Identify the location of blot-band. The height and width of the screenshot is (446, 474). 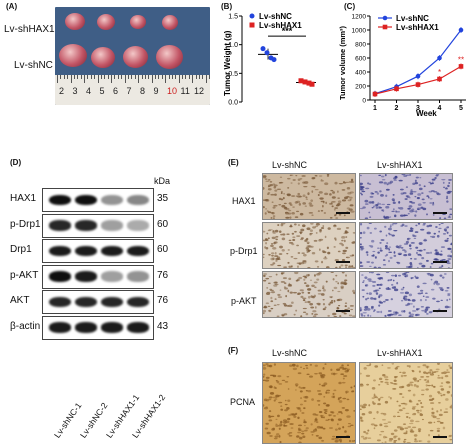
(138, 276).